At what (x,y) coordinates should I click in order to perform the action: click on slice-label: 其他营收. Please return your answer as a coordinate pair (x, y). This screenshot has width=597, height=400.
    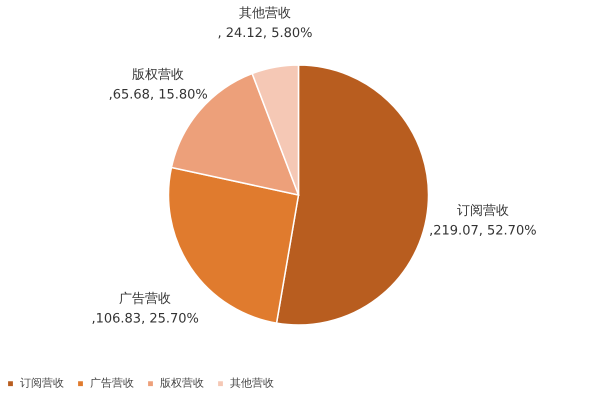
    Looking at the image, I should click on (264, 14).